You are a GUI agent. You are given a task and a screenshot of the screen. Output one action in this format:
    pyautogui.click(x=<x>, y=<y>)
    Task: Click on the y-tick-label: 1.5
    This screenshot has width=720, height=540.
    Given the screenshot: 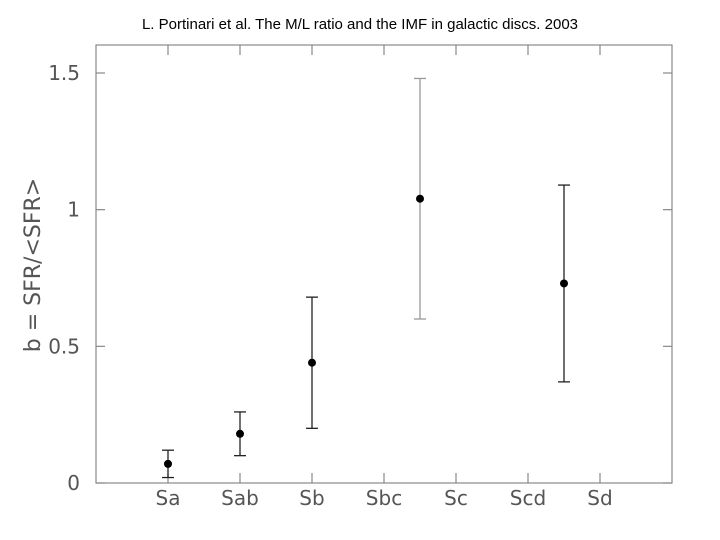 What is the action you would take?
    pyautogui.click(x=64, y=73)
    